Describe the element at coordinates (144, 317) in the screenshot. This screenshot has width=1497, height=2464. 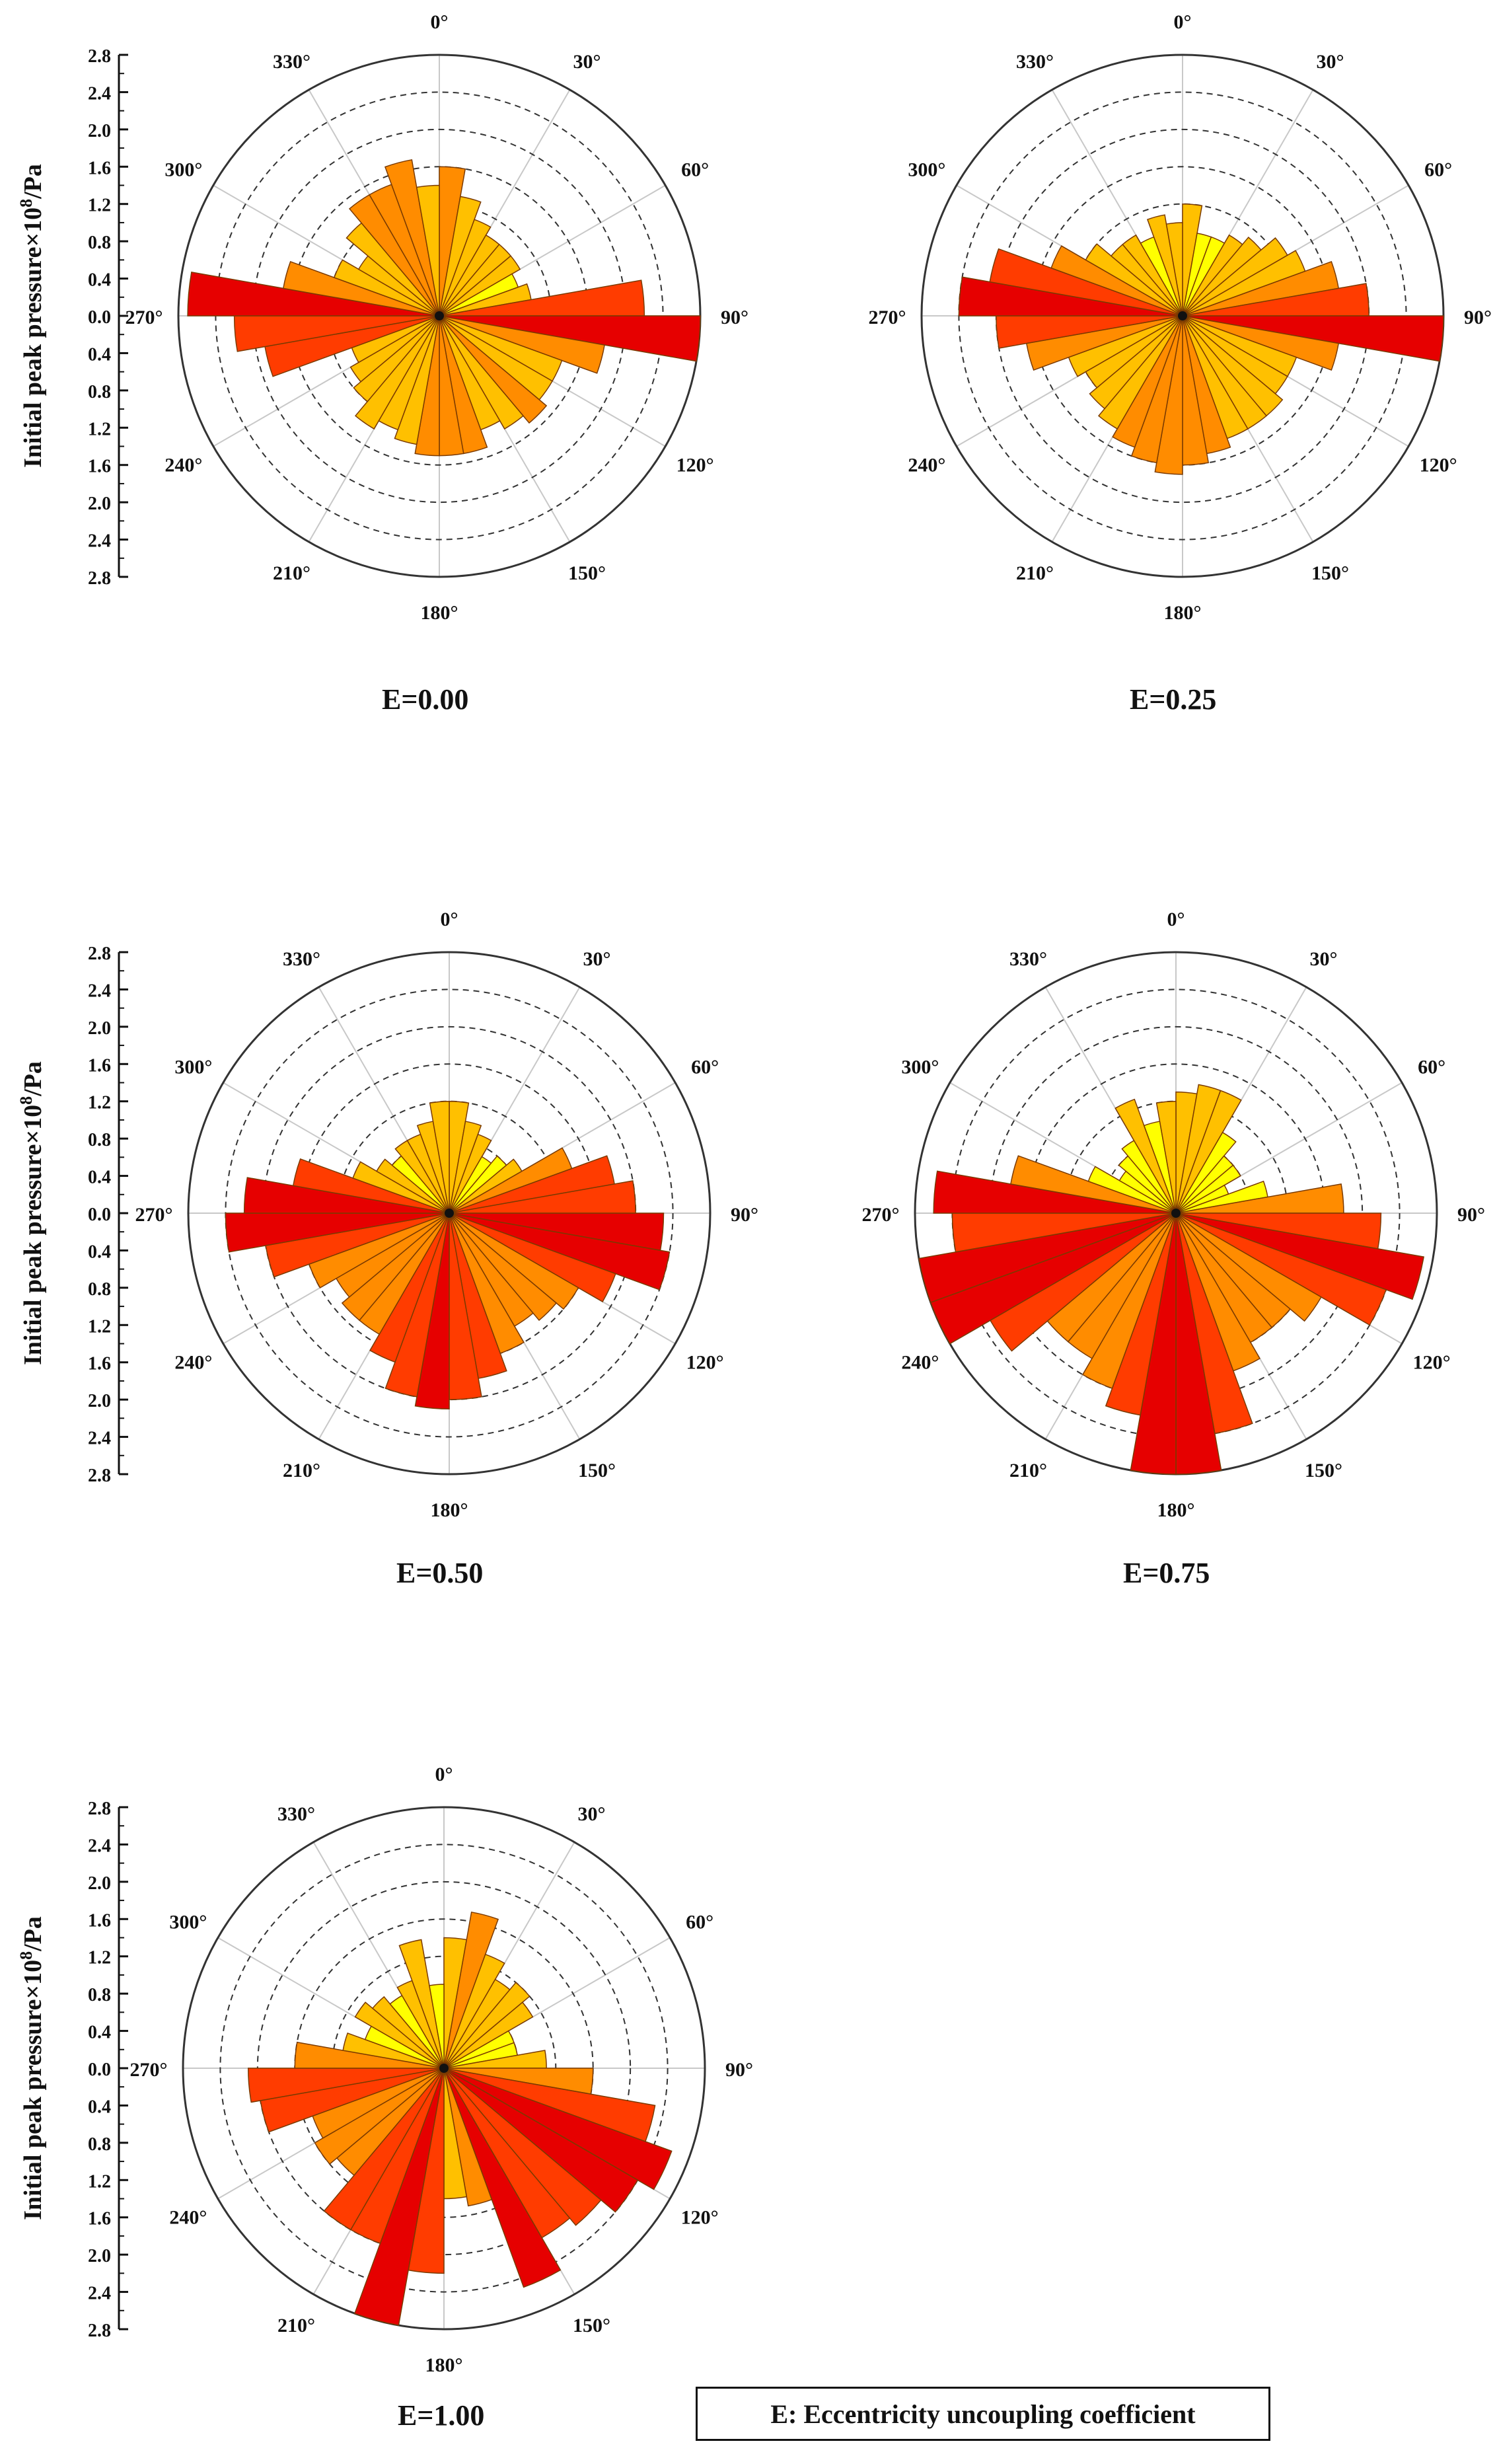
I see `angle-label: 270°` at that location.